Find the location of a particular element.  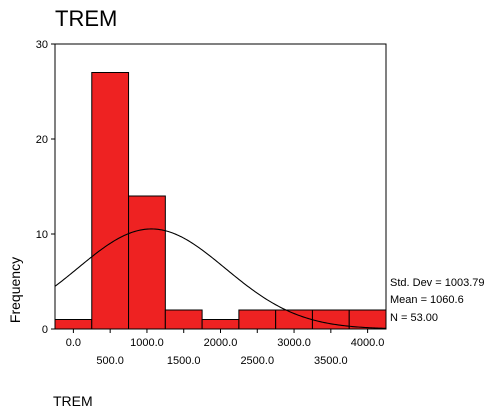

x-tick-label: 1000.0 is located at coordinates (147, 343).